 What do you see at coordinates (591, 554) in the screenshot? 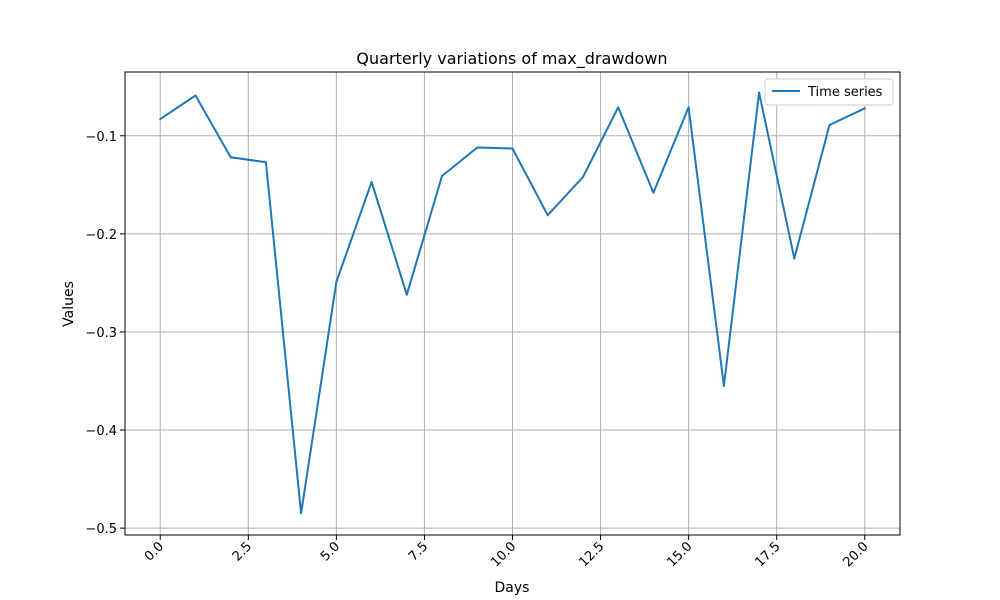
I see `x-tick-label: 12.5` at bounding box center [591, 554].